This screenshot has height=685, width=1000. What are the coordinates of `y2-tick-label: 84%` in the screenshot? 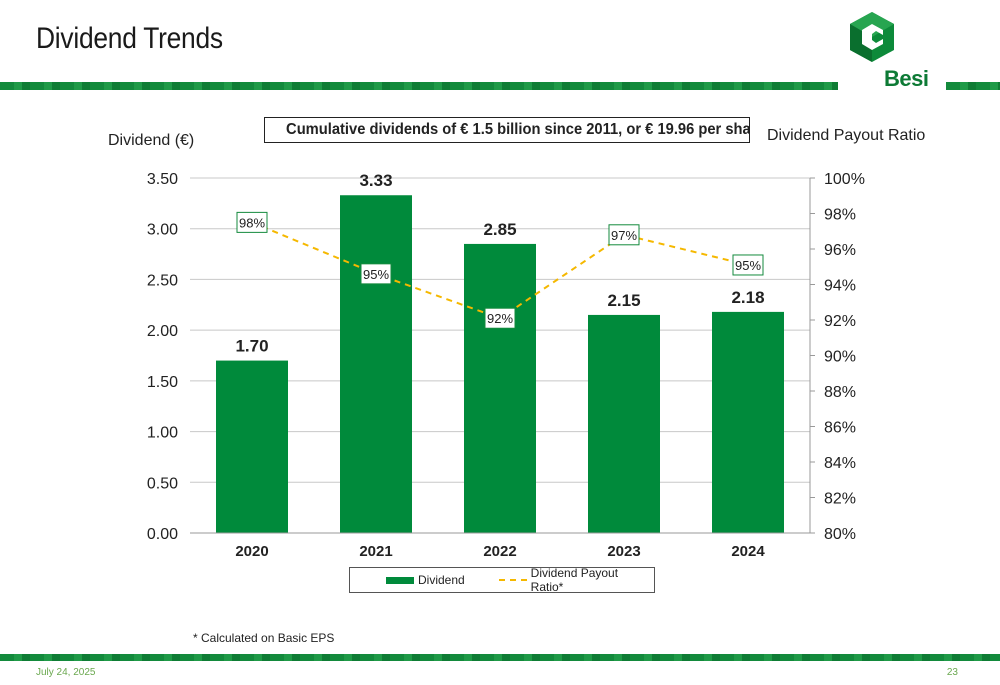 It's located at (840, 463).